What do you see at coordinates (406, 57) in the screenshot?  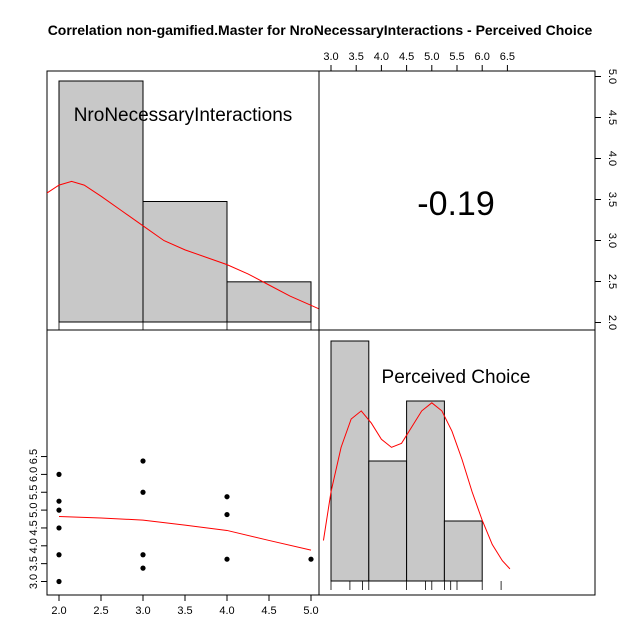 I see `tick-label-top: 4.5` at bounding box center [406, 57].